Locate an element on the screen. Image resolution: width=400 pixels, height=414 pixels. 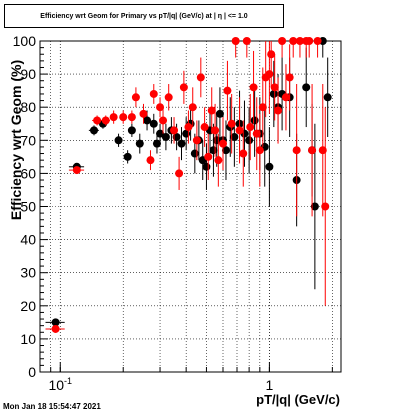
timestamp: Mon Jan 18 15:54:47 2021 is located at coordinates (52, 406).